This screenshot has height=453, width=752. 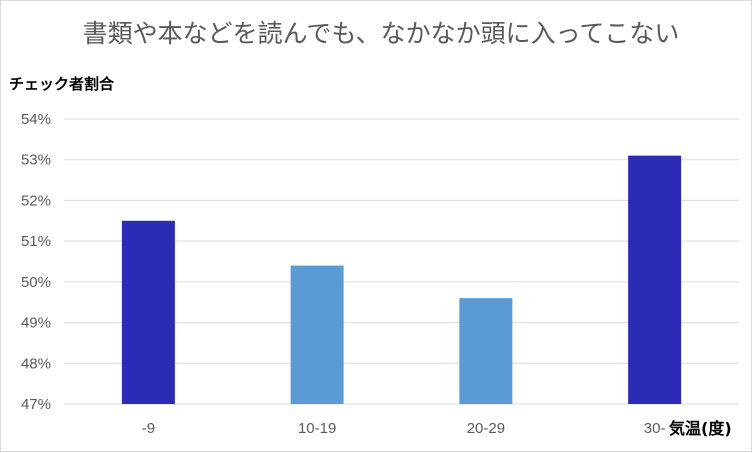 What do you see at coordinates (36, 323) in the screenshot?
I see `y-tick-label: 49%` at bounding box center [36, 323].